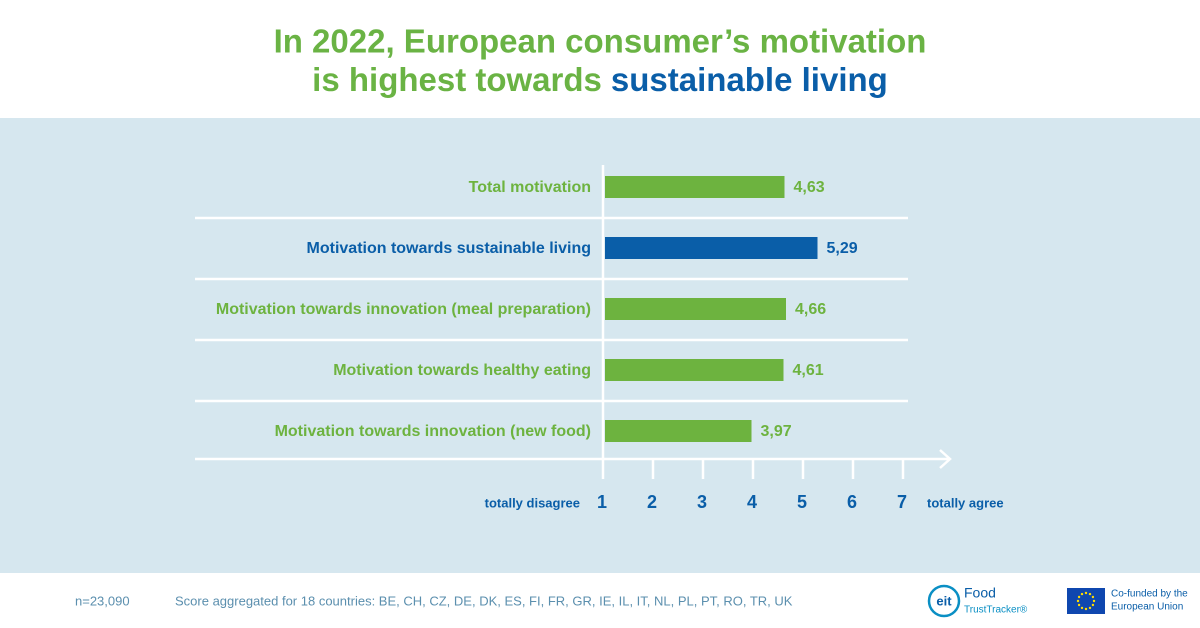 The height and width of the screenshot is (628, 1200). What do you see at coordinates (810, 309) in the screenshot?
I see `value-label: 4,66` at bounding box center [810, 309].